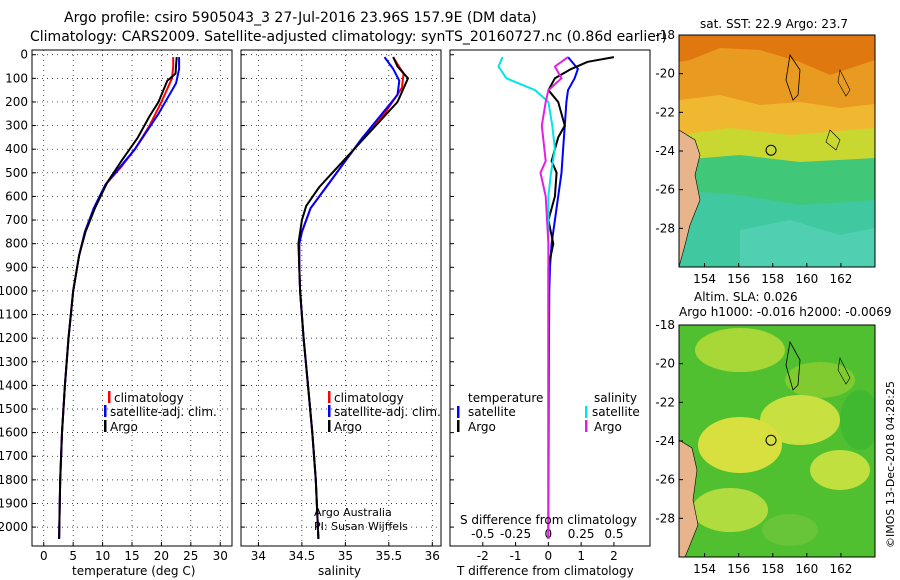 Image resolution: width=900 pixels, height=580 pixels. Describe the element at coordinates (608, 427) in the screenshot. I see `legend-s-argo: Argo` at that location.